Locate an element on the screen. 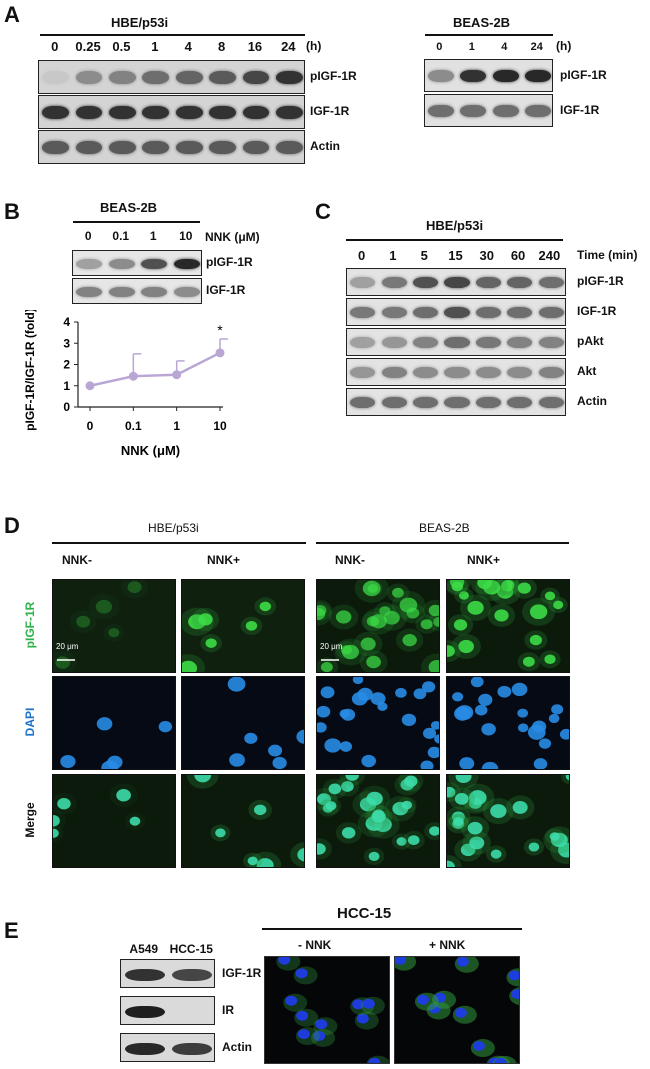 This screenshot has width=650, height=1069. blot-row-label: pIGF-1R is located at coordinates (600, 281).